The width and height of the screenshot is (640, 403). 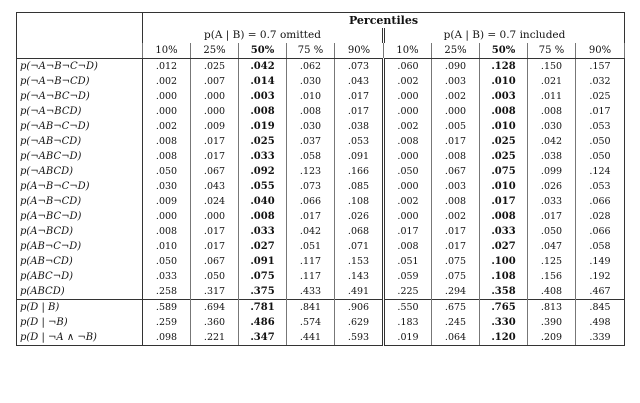 What do you see at coordinates (214, 126) in the screenshot?
I see `value-cell: .009` at bounding box center [214, 126].